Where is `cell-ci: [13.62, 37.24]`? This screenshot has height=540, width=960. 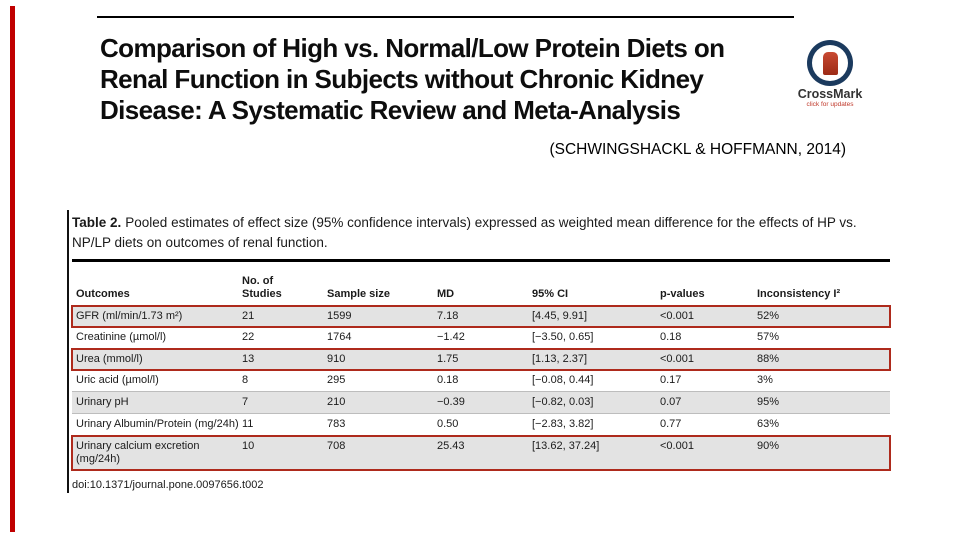
cell-ci: [13.62, 37.24] is located at coordinates (566, 446).